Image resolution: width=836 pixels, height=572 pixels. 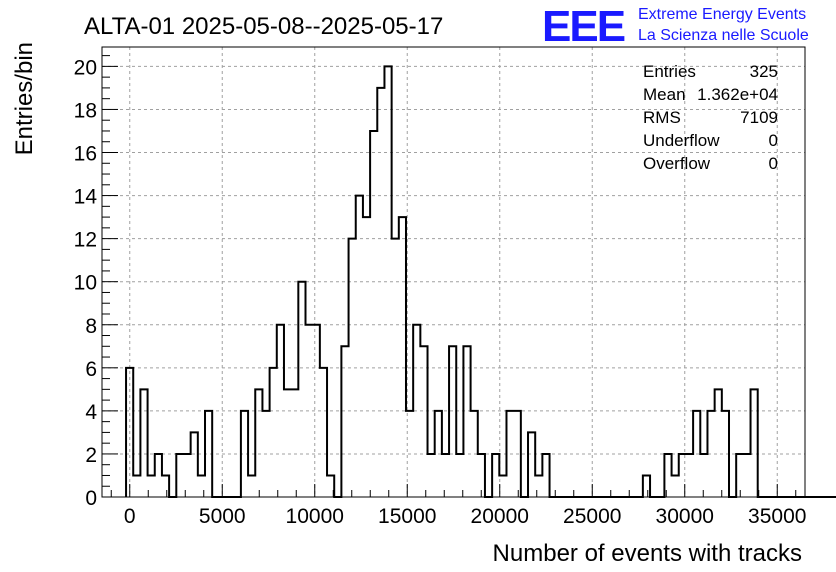 What do you see at coordinates (669, 71) in the screenshot?
I see `stat-label: Entries` at bounding box center [669, 71].